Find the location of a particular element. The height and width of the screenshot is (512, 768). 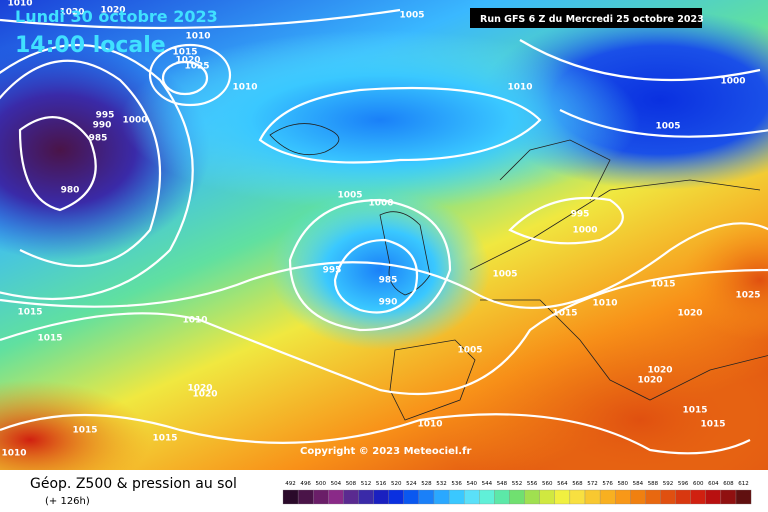

forecast-date: Lundi 30 octobre 2023 is located at coordinates (116, 16).